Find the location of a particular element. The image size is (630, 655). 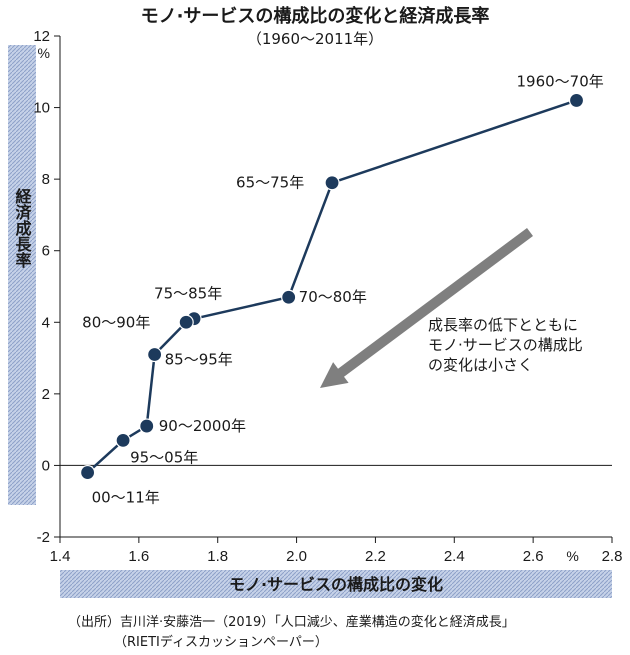

y-tick-label: -2 is located at coordinates (43, 537).